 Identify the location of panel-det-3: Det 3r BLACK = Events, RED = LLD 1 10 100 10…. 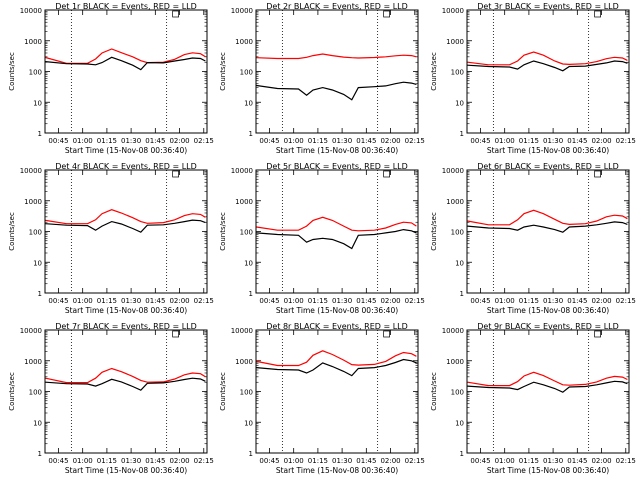
(533, 78).